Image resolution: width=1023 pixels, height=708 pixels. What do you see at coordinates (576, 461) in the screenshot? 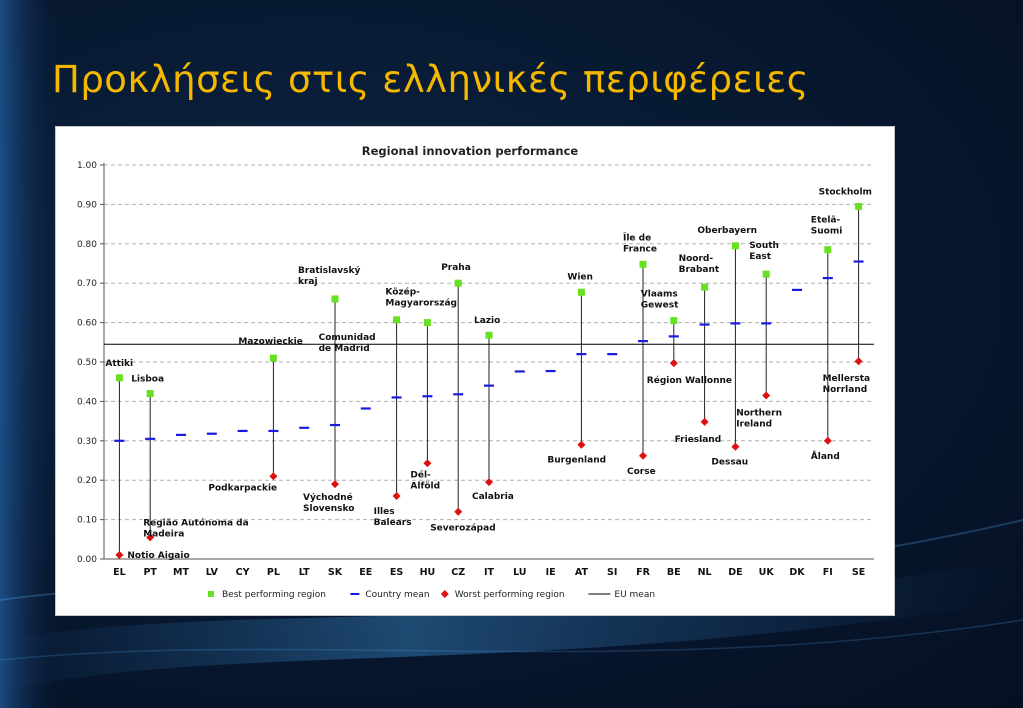
I see `region-label: Burgenland` at bounding box center [576, 461].